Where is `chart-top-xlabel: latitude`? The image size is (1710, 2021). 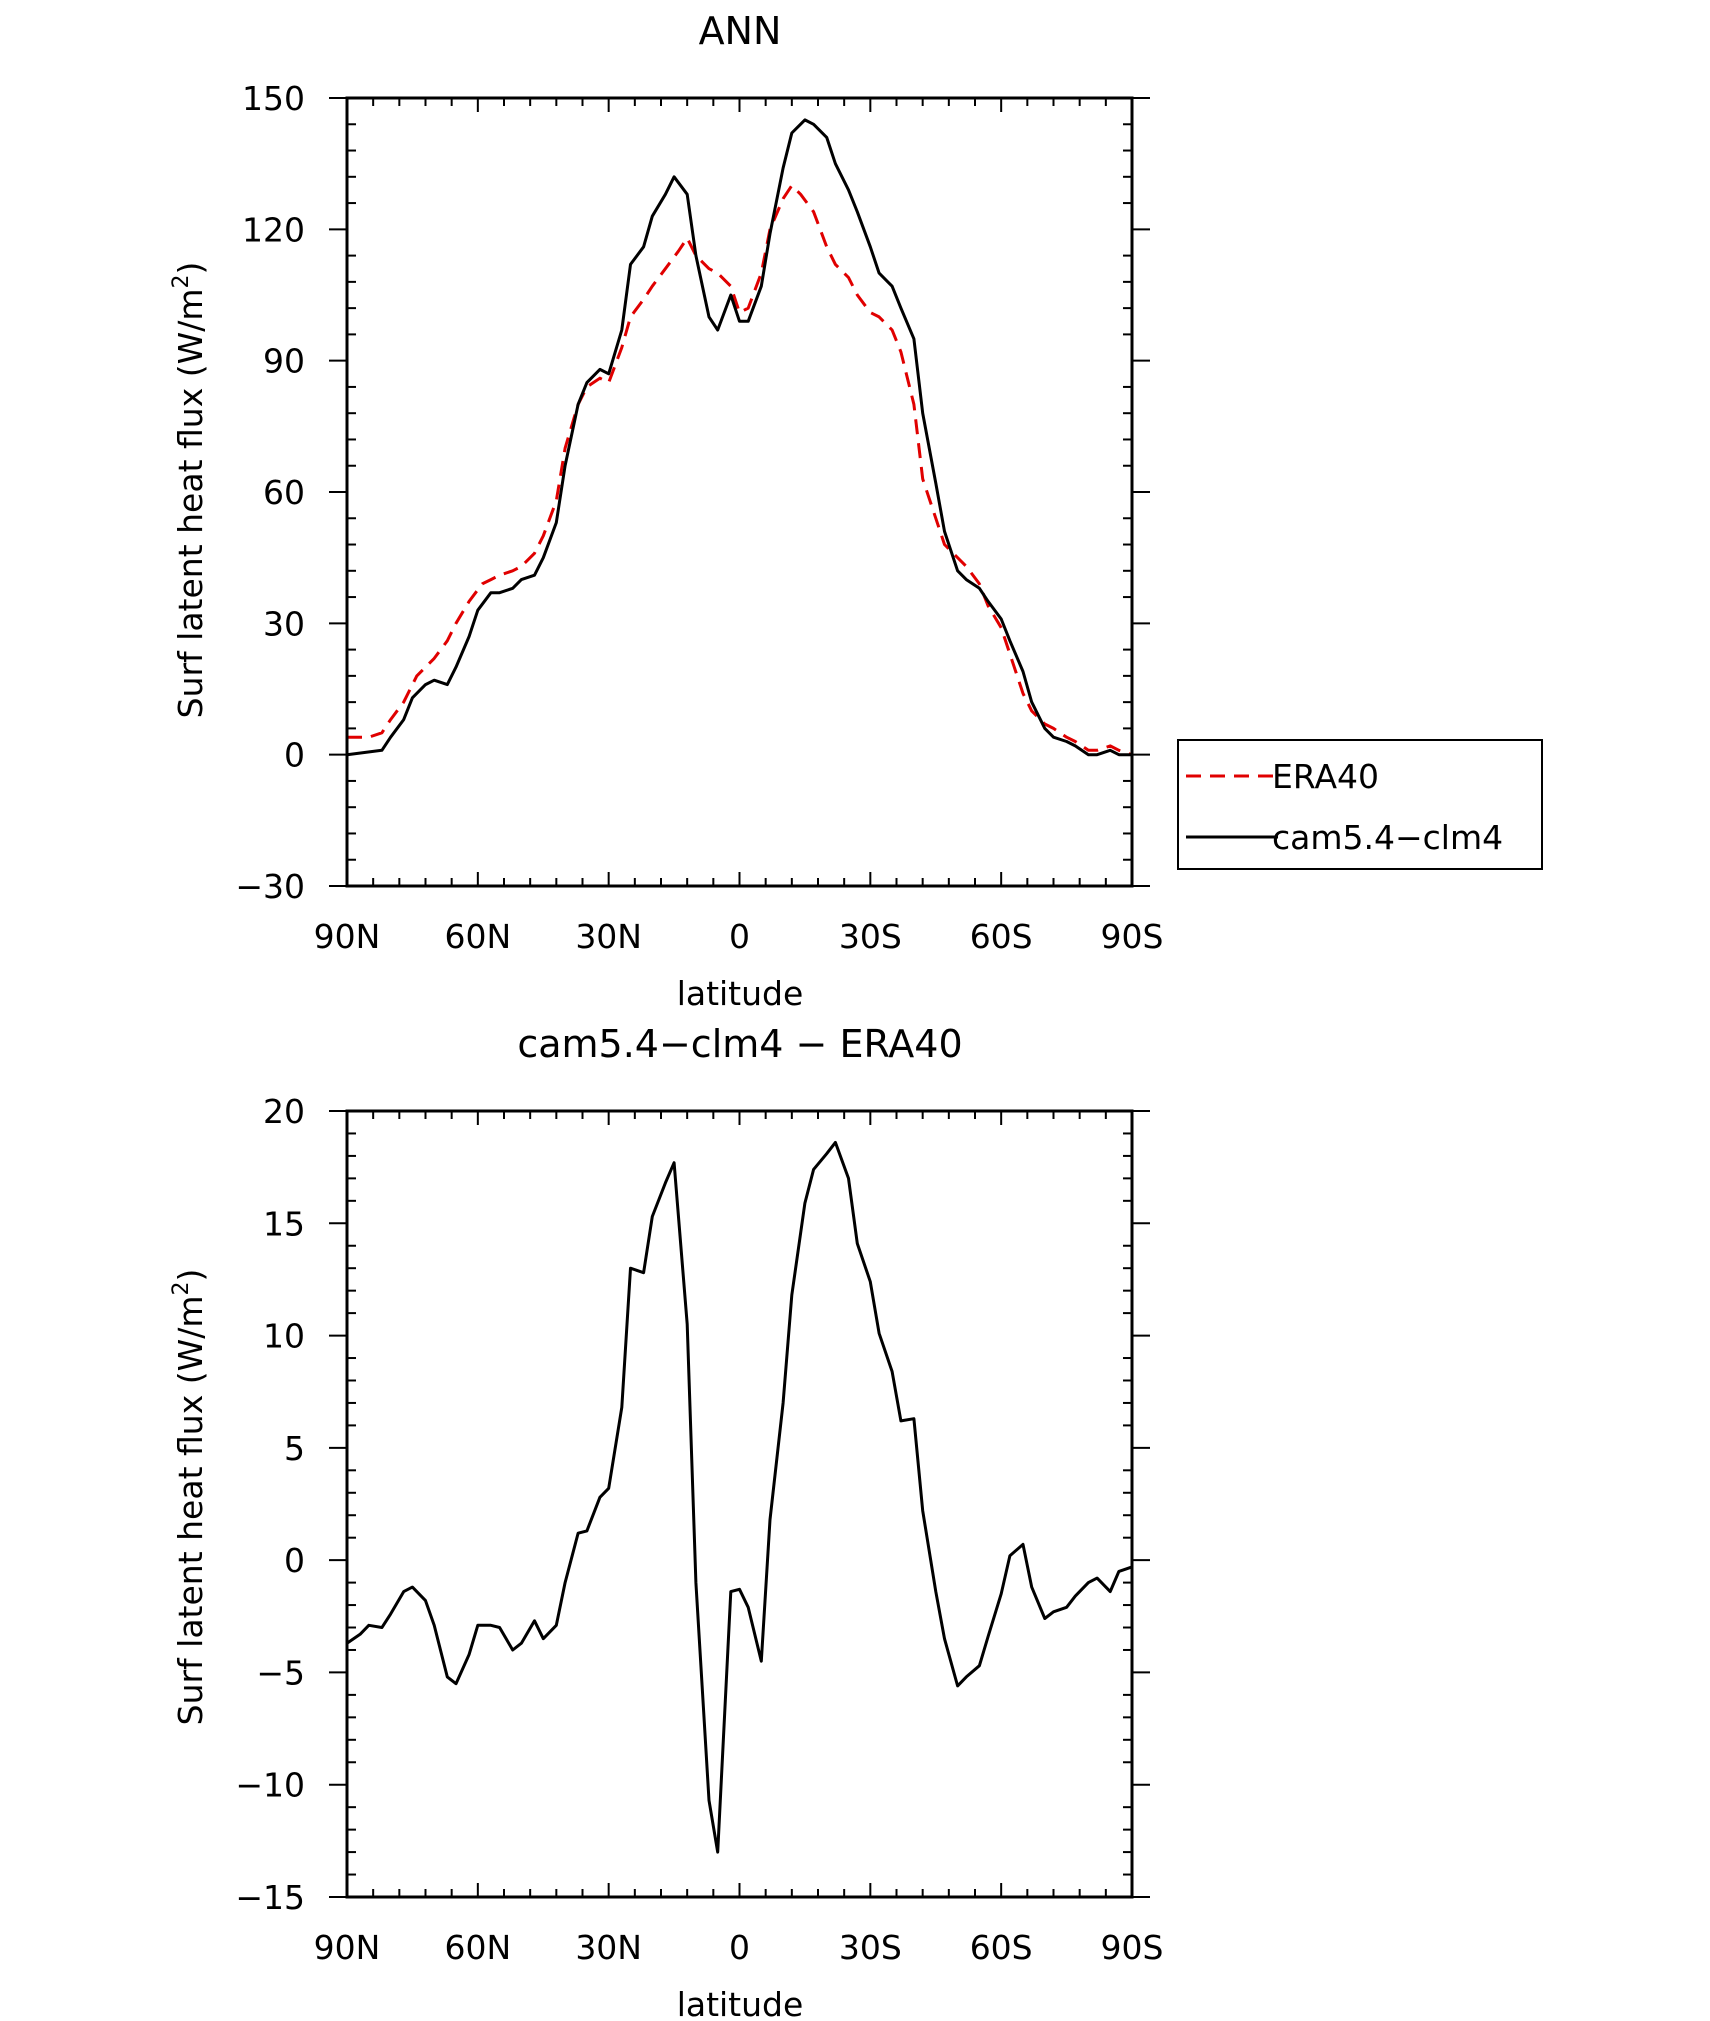 chart-top-xlabel: latitude is located at coordinates (740, 993).